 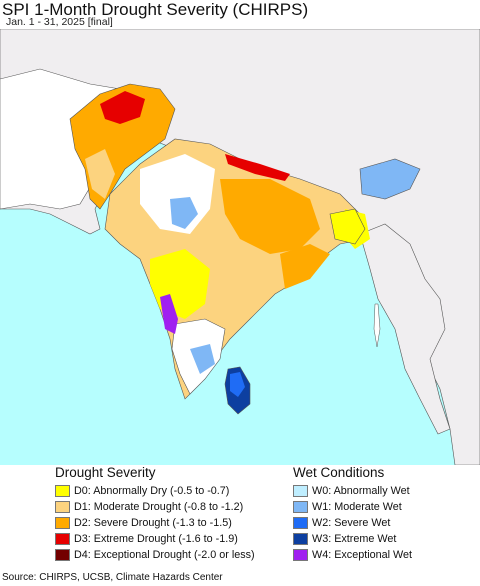 What do you see at coordinates (100, 174) in the screenshot?
I see `pakistan-moderate-drought` at bounding box center [100, 174].